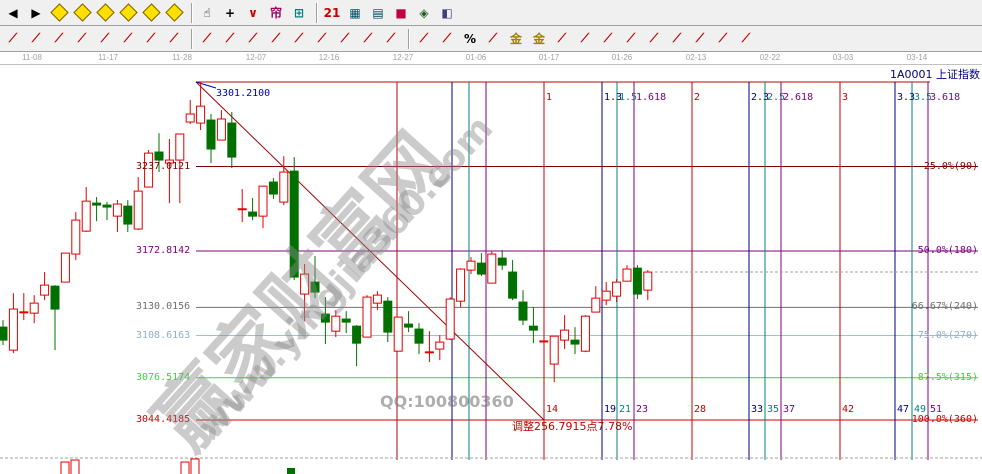 The width and height of the screenshot is (982, 474). What do you see at coordinates (538, 39) in the screenshot?
I see `gold-lines-icon: 金` at bounding box center [538, 39].